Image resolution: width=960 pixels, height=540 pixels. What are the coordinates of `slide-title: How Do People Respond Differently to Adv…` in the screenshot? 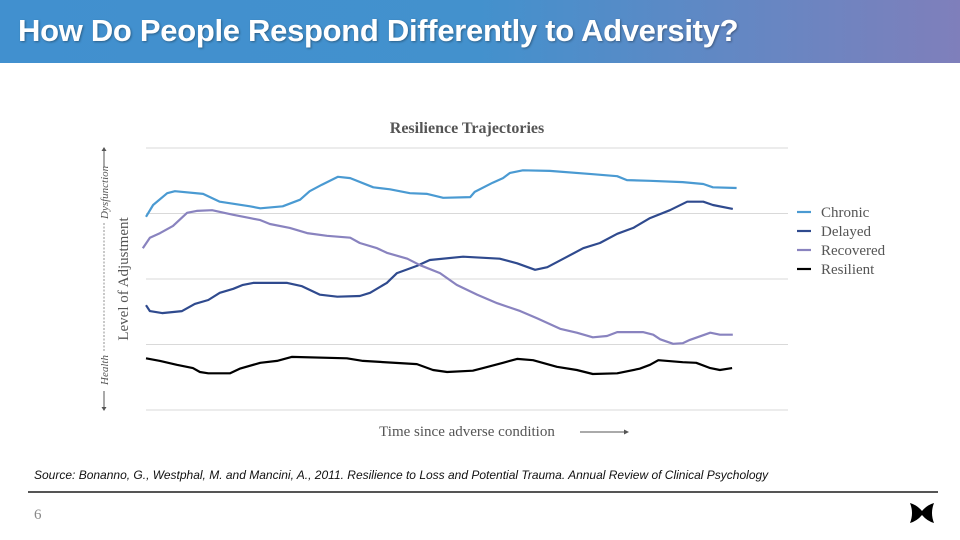 It's located at (378, 30).